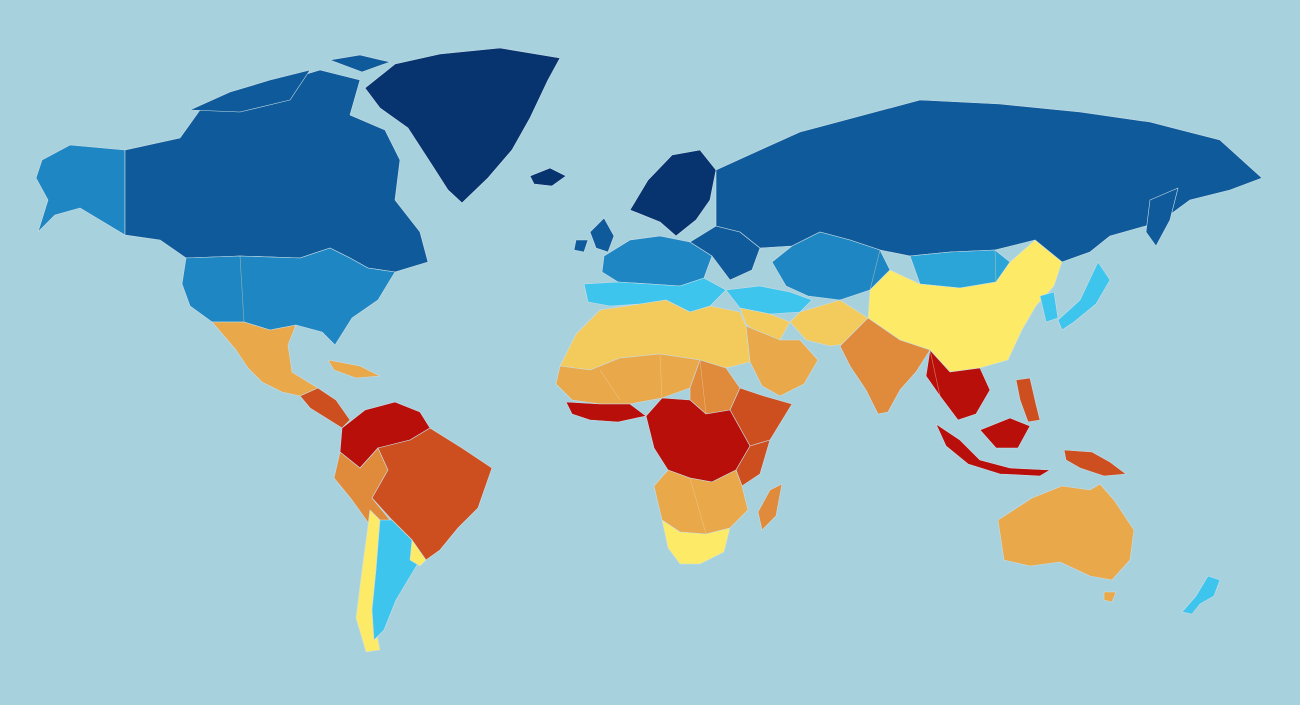 The width and height of the screenshot is (1300, 705). Describe the element at coordinates (1028, 400) in the screenshot. I see `region-philippines` at that location.